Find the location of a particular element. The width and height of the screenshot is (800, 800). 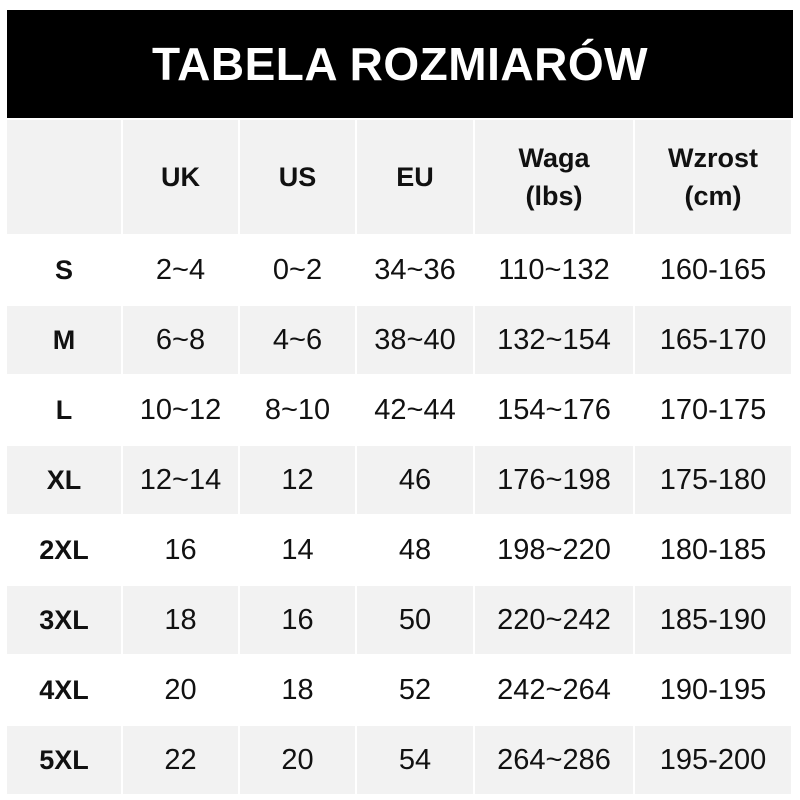

cell-eu: 38~40 is located at coordinates (415, 340).